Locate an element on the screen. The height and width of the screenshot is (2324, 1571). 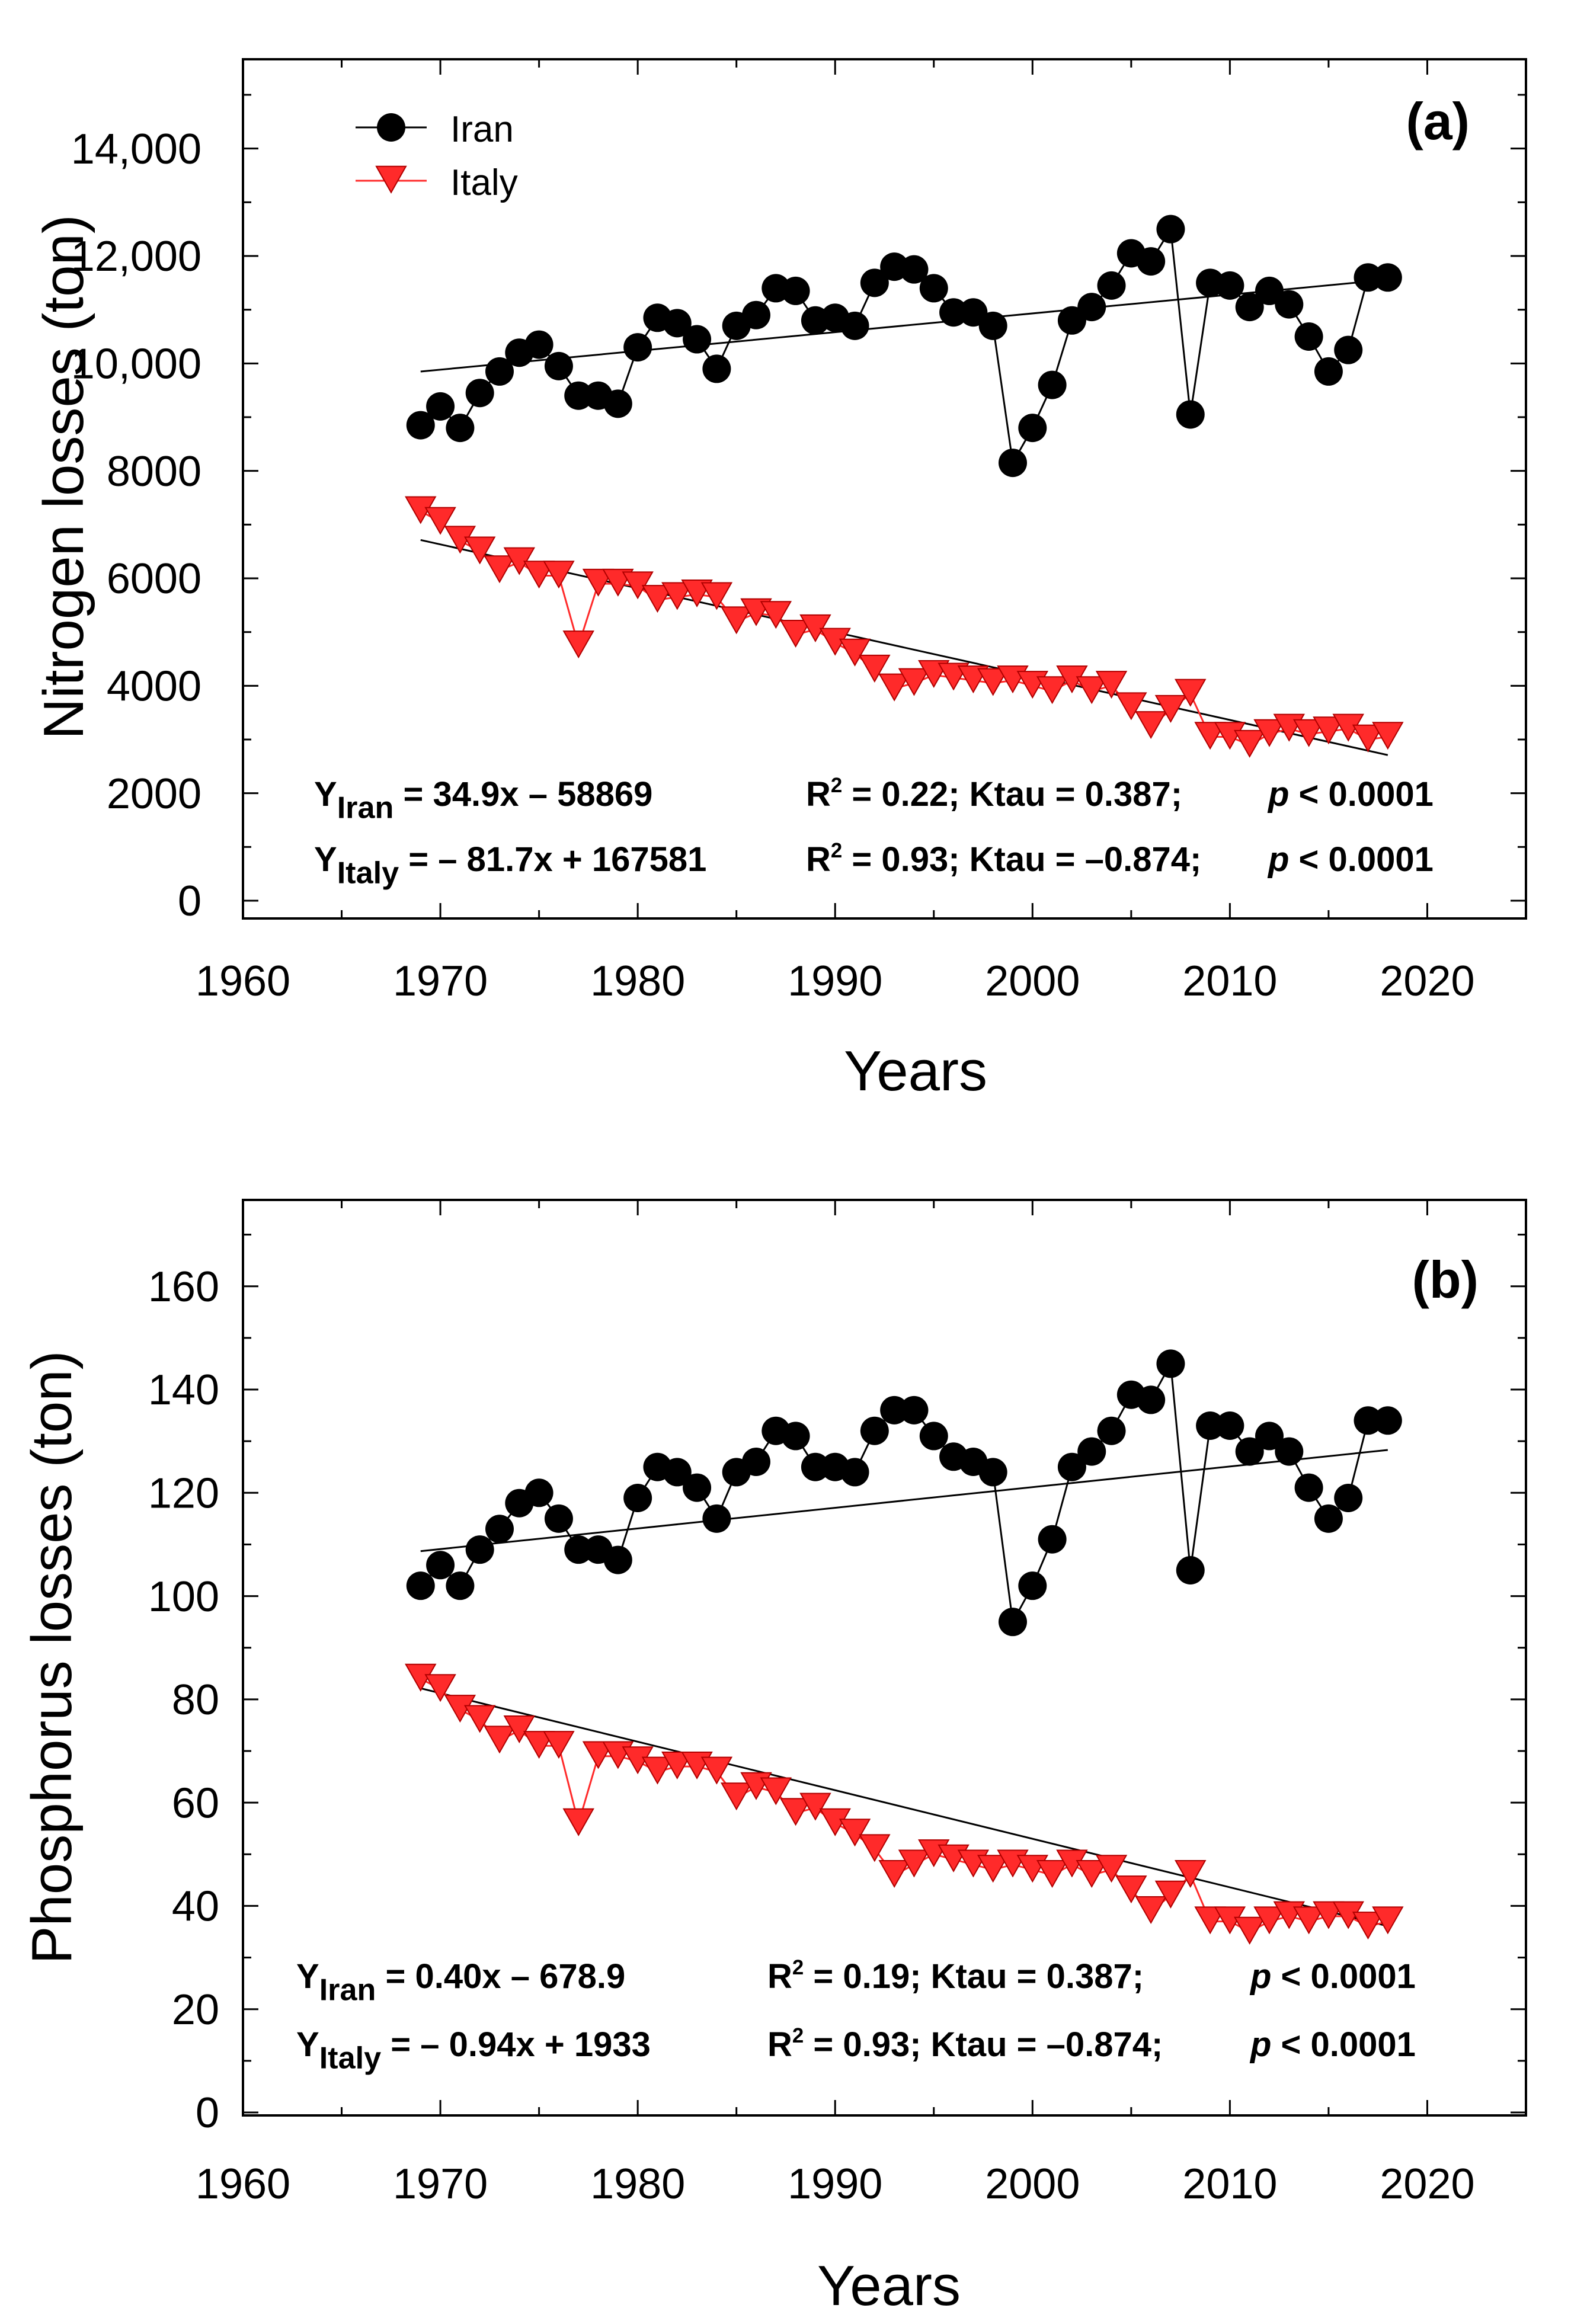
y-tick-label: 100 is located at coordinates (183, 1597).